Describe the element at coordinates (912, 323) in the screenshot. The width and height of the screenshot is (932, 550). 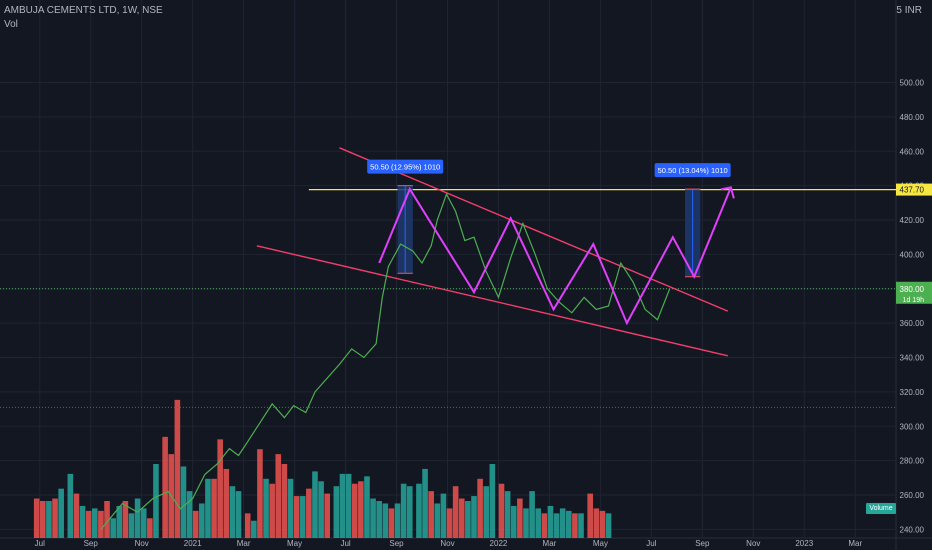
I see `y-tick-label: 360.00` at that location.